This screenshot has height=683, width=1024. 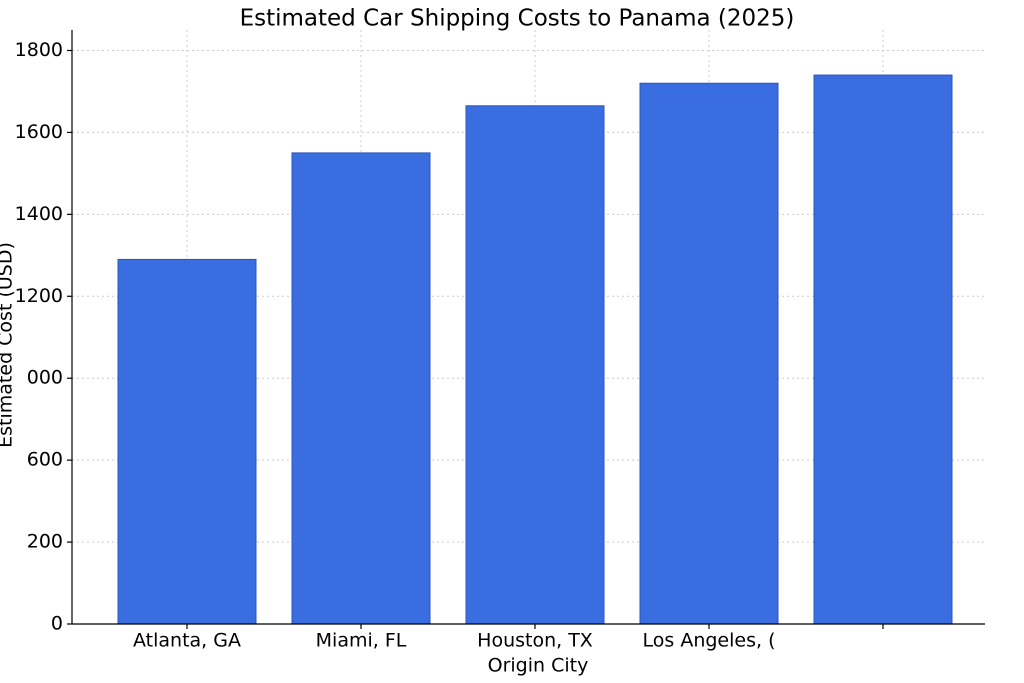 What do you see at coordinates (361, 641) in the screenshot?
I see `x-tick-label: Miami, FL` at bounding box center [361, 641].